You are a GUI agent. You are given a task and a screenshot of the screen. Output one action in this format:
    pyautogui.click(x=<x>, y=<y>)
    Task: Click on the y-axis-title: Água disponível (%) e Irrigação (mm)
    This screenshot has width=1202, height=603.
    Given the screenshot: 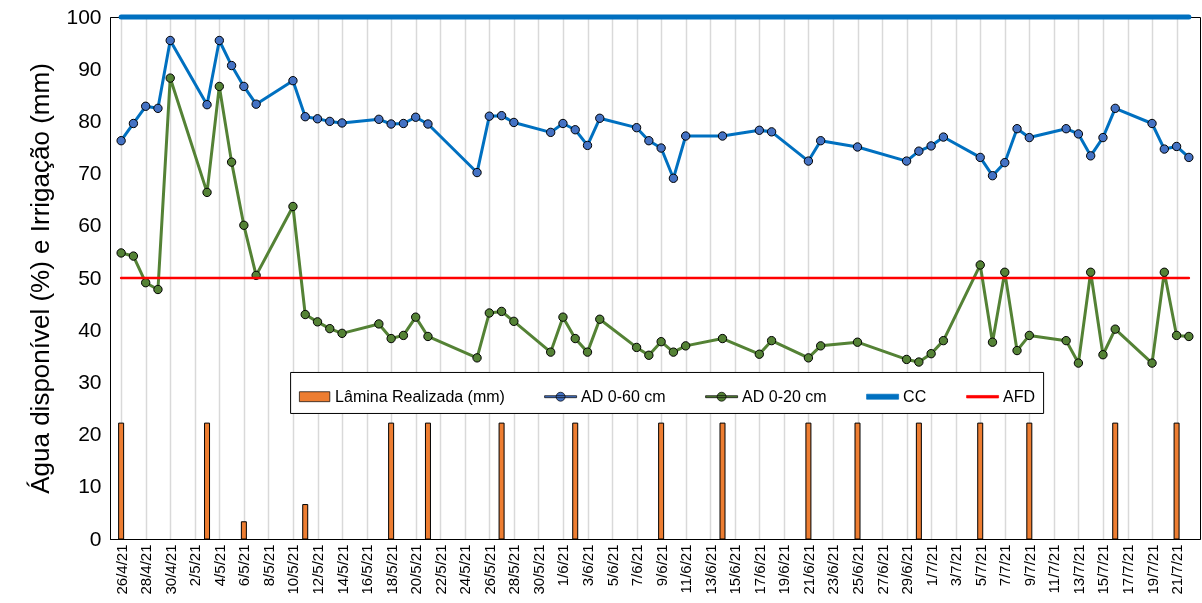 What is the action you would take?
    pyautogui.click(x=40, y=278)
    